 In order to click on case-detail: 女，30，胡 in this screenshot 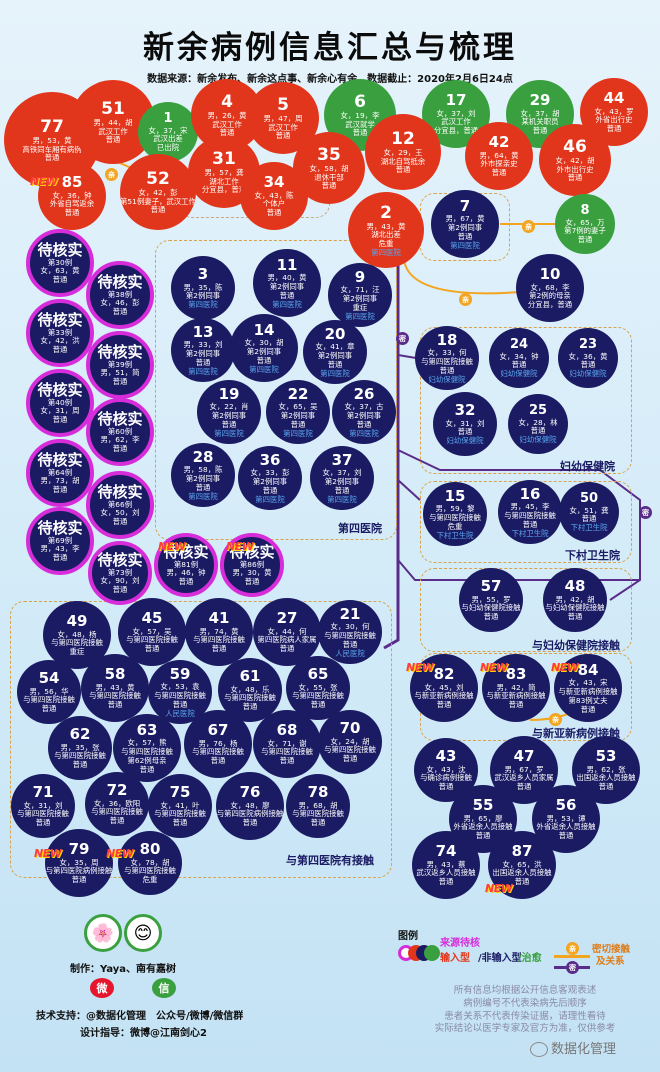, I will do `click(264, 343)`.